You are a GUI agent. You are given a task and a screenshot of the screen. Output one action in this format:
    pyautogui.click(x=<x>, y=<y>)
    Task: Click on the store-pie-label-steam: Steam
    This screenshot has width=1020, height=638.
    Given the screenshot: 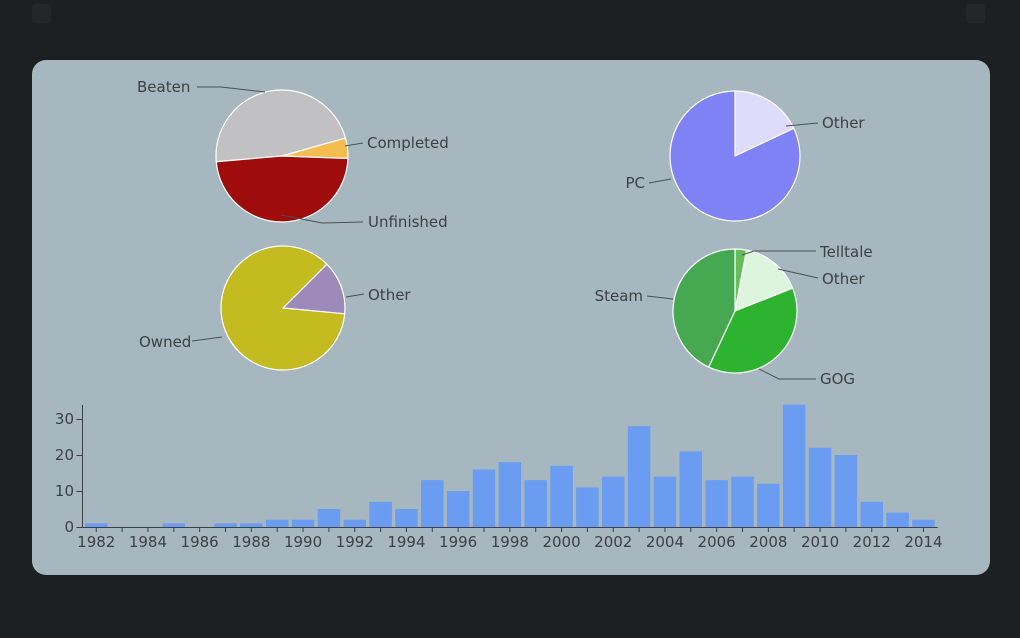 What is the action you would take?
    pyautogui.click(x=619, y=296)
    